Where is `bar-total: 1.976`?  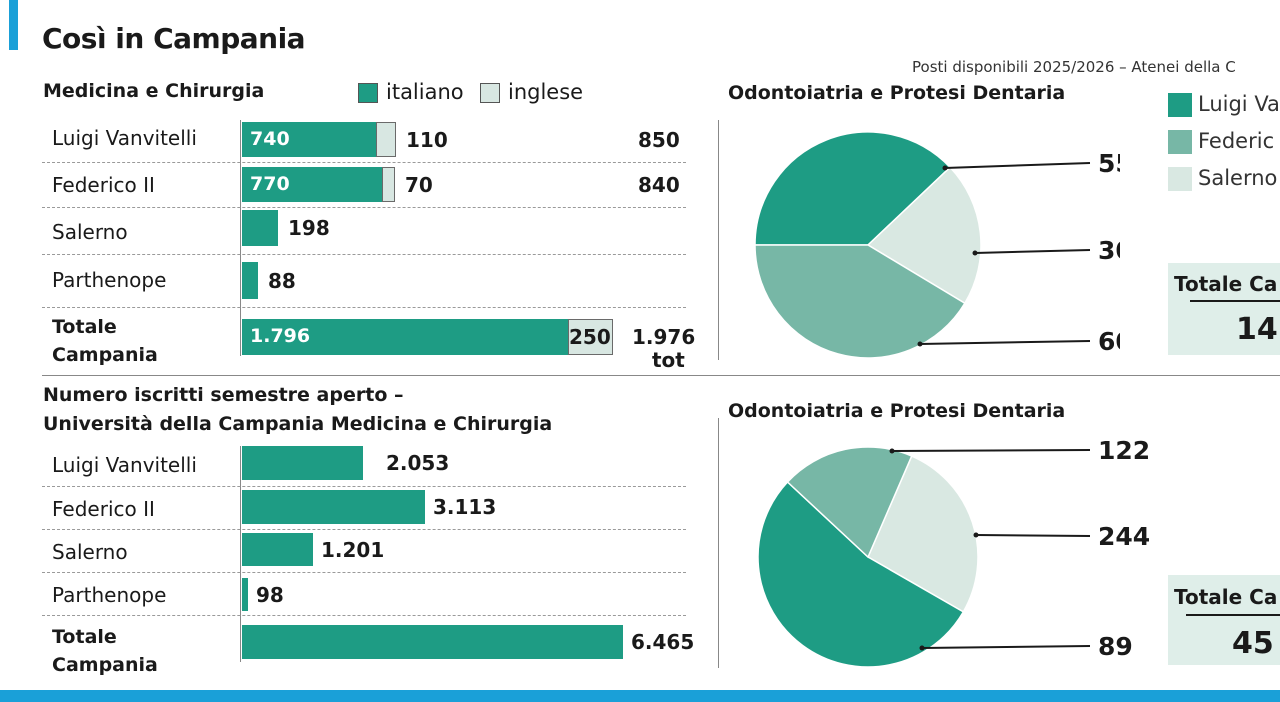
bar-total: 1.976 is located at coordinates (664, 337).